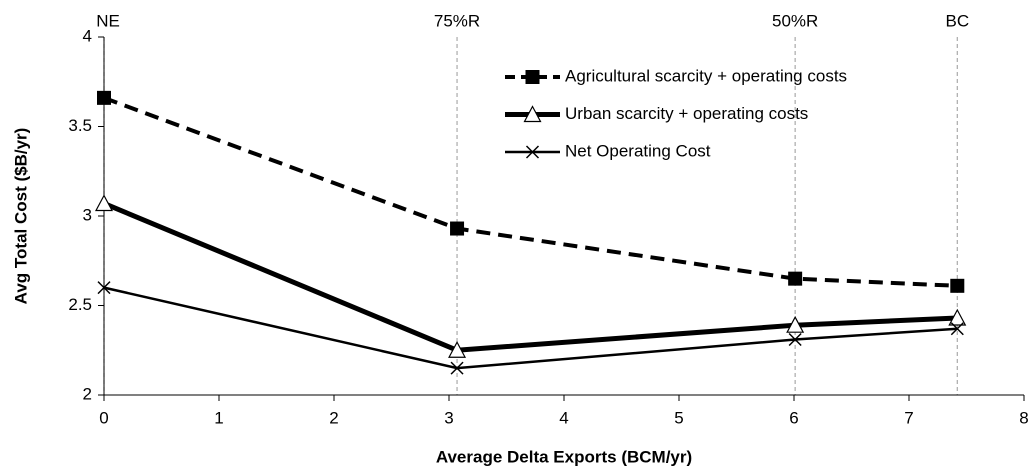 The image size is (1034, 472). What do you see at coordinates (87, 214) in the screenshot?
I see `y-tick-label: 3` at bounding box center [87, 214].